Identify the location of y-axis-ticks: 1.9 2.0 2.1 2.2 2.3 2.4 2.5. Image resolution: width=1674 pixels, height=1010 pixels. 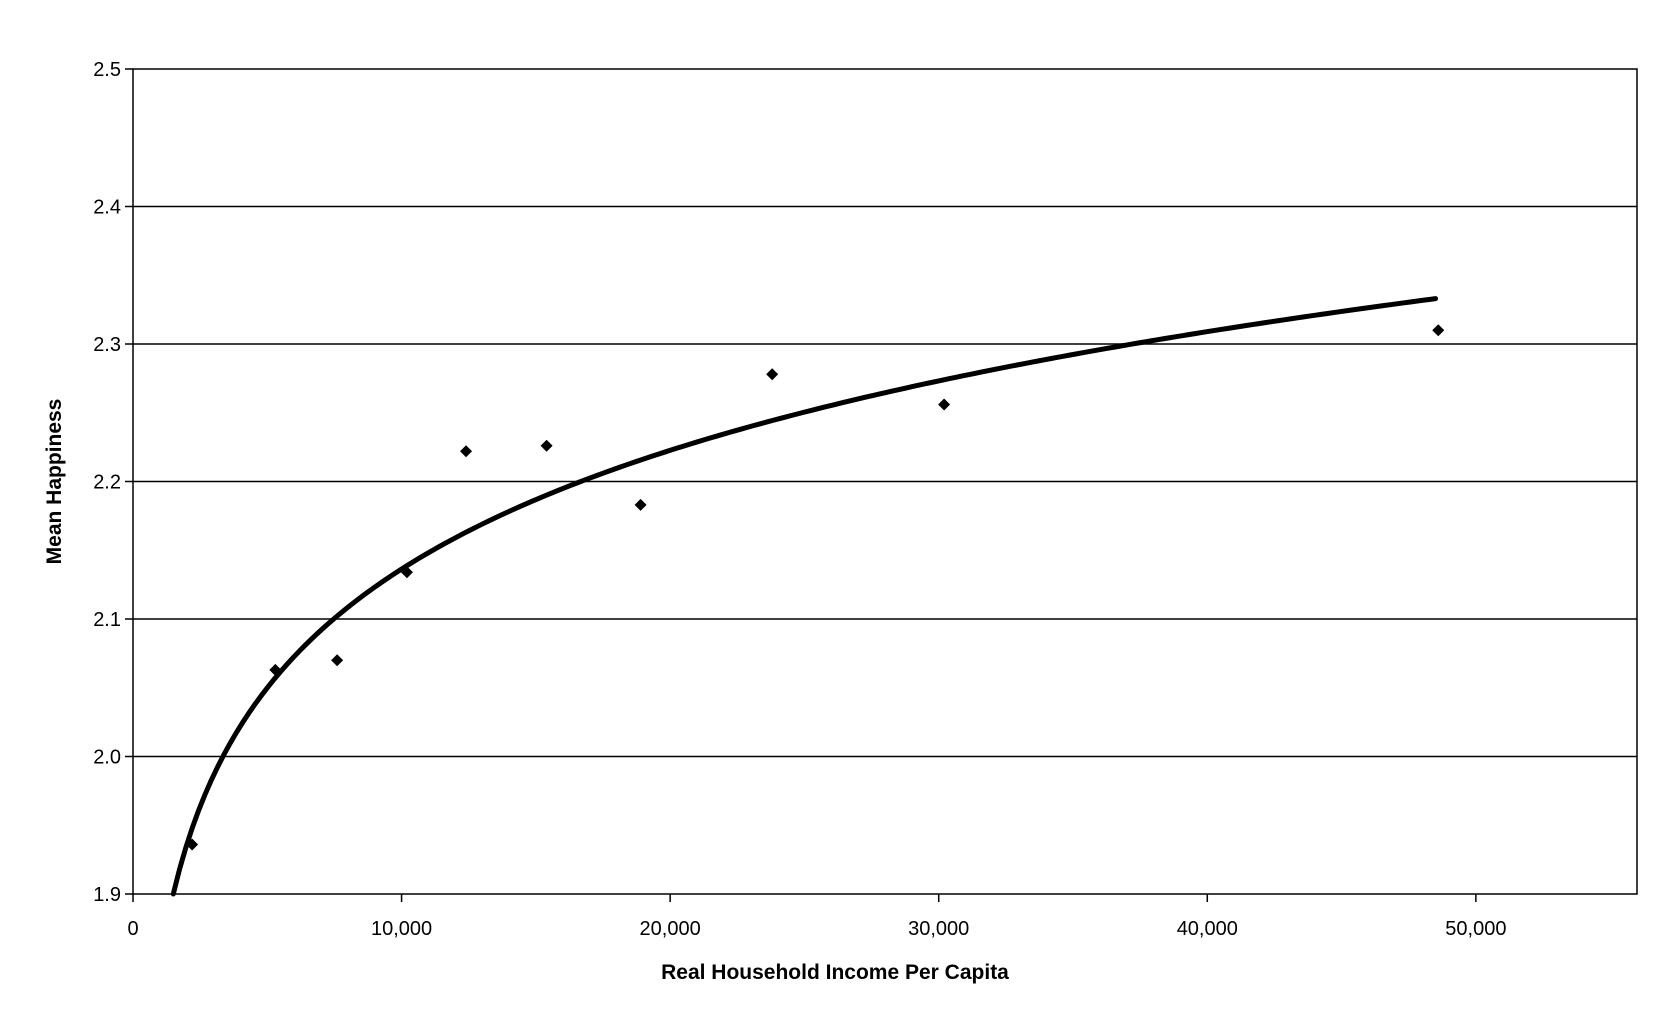
(113, 482).